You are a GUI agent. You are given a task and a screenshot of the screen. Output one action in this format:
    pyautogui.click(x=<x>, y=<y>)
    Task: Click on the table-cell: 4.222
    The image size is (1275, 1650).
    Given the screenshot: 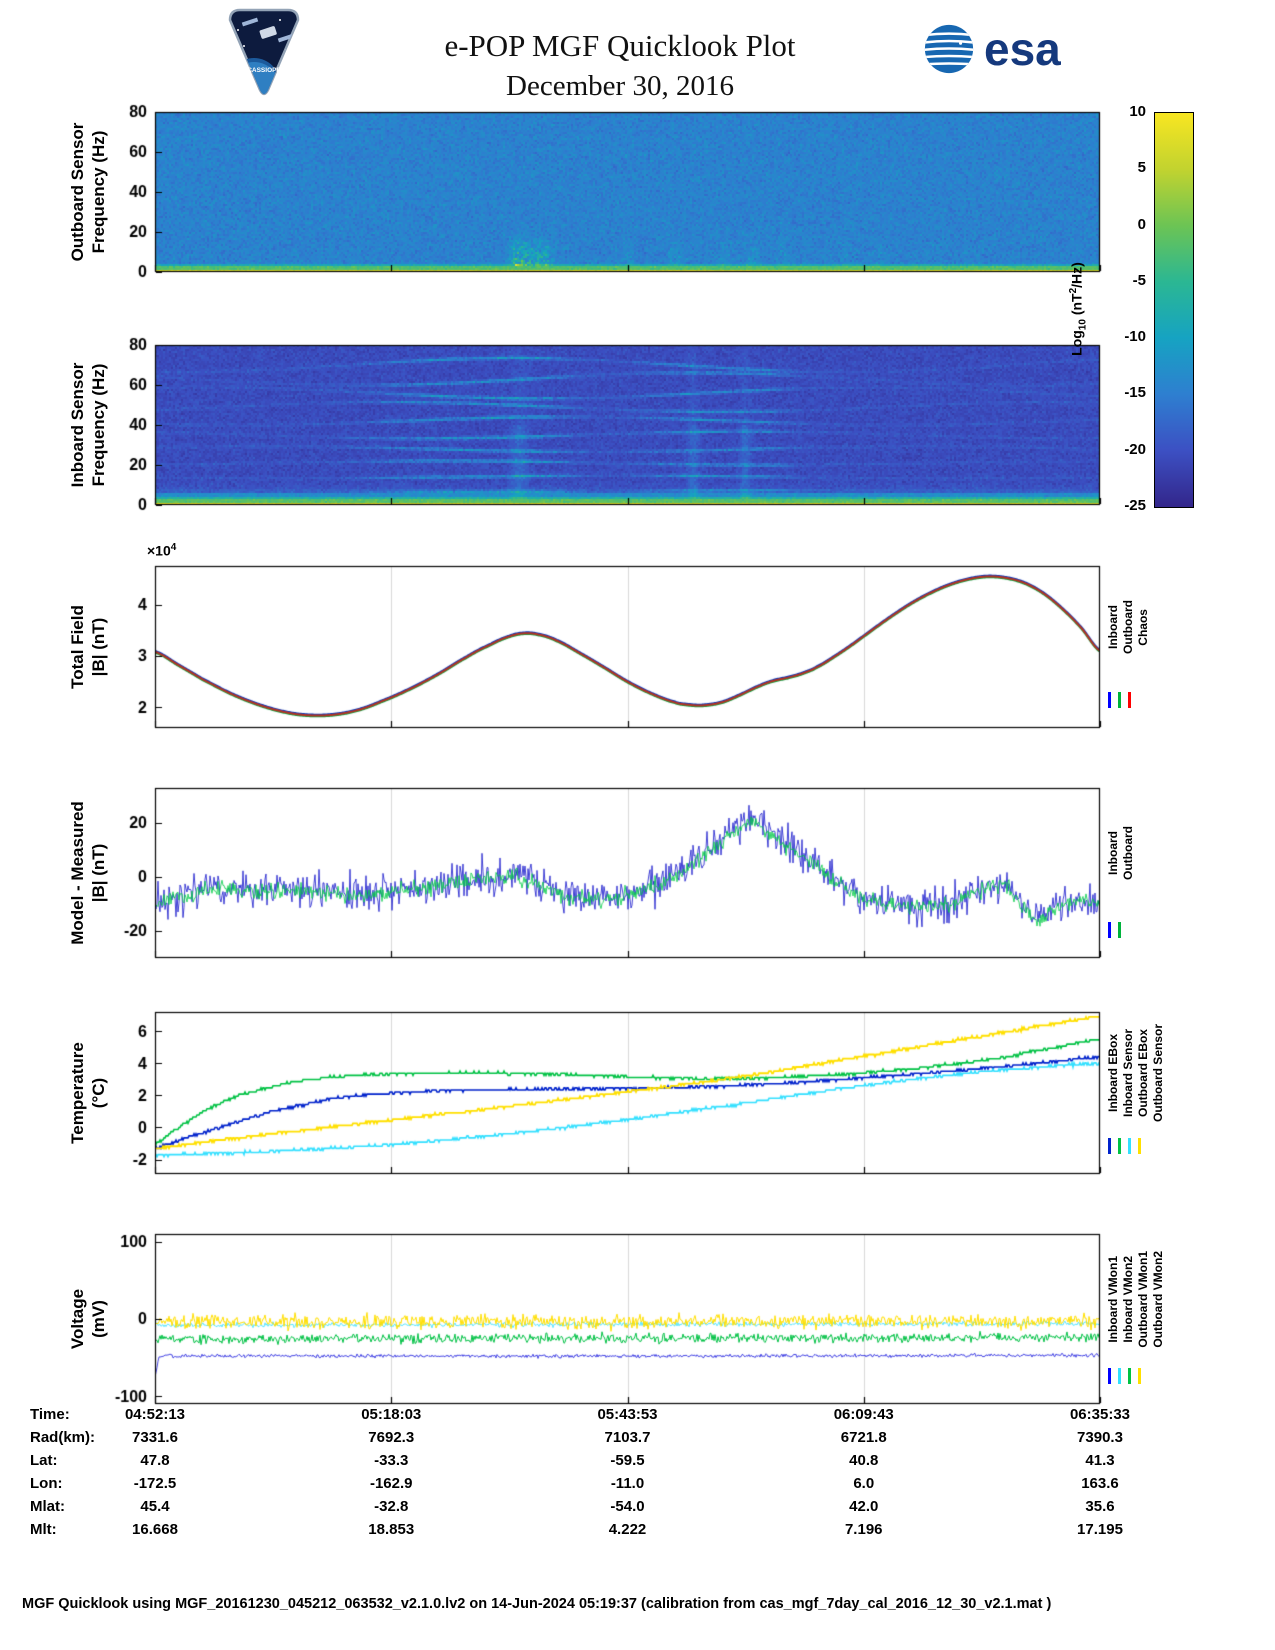 What is the action you would take?
    pyautogui.click(x=627, y=1529)
    